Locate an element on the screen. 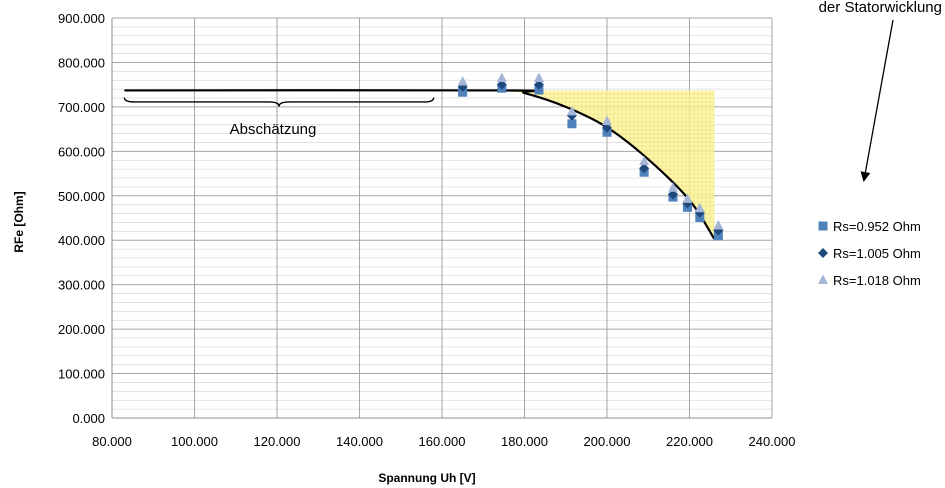 The height and width of the screenshot is (488, 945). x-tick-label: 220.000 is located at coordinates (689, 441).